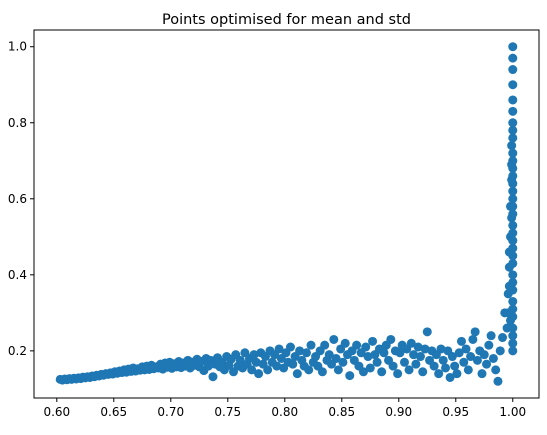 The image size is (547, 435). Describe the element at coordinates (341, 412) in the screenshot. I see `x-tick-label: 0.85` at that location.